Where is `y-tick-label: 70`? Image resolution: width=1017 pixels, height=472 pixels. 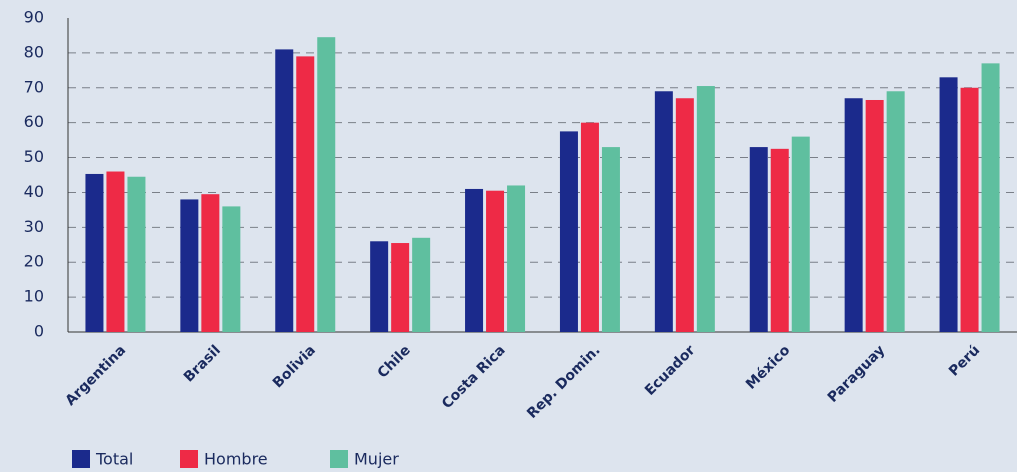
y-tick-label: 70 is located at coordinates (34, 86).